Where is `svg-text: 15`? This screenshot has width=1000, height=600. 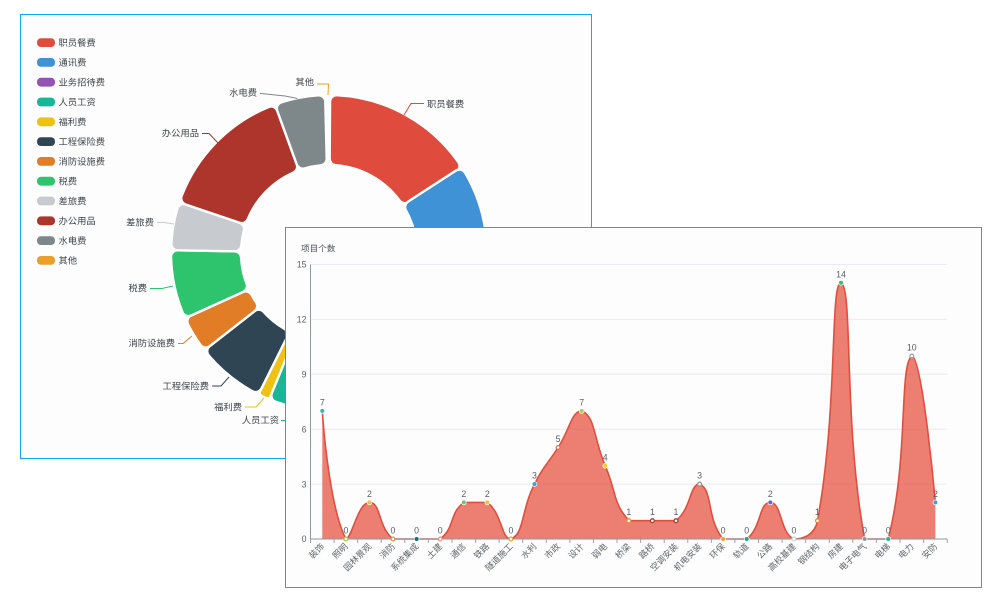
svg-text: 15 is located at coordinates (302, 265).